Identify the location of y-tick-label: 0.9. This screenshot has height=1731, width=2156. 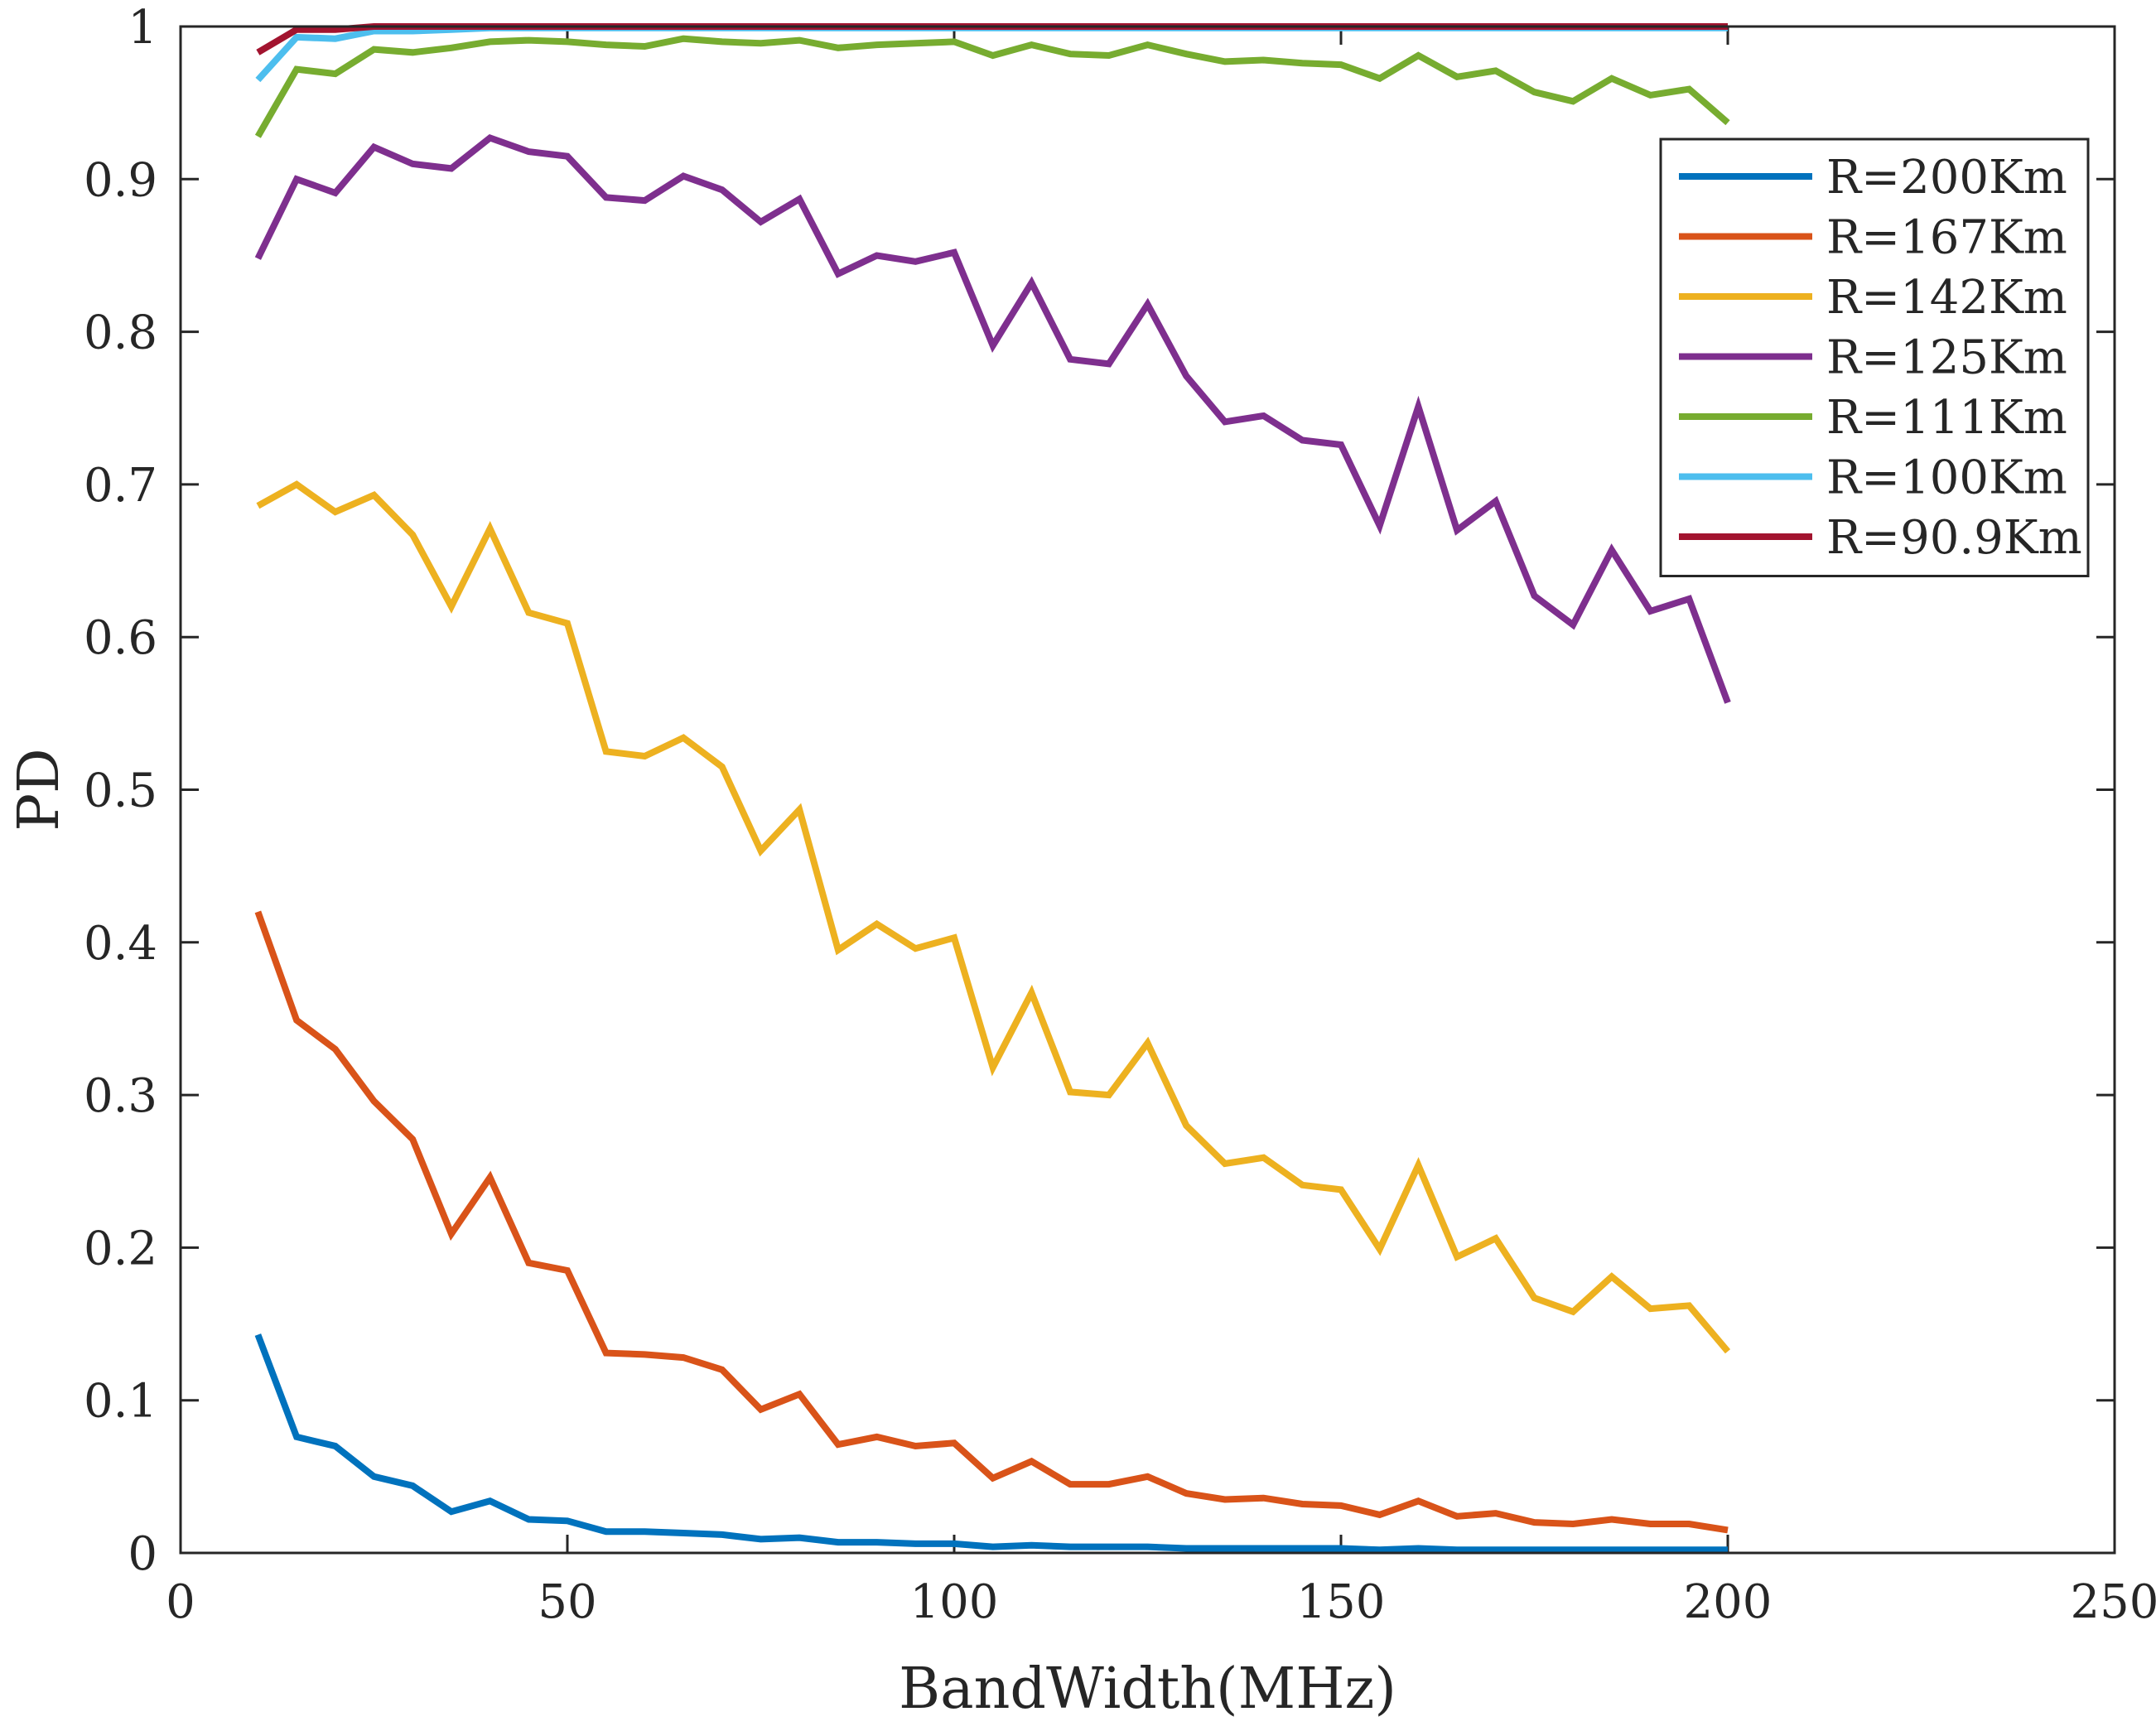
(121, 180).